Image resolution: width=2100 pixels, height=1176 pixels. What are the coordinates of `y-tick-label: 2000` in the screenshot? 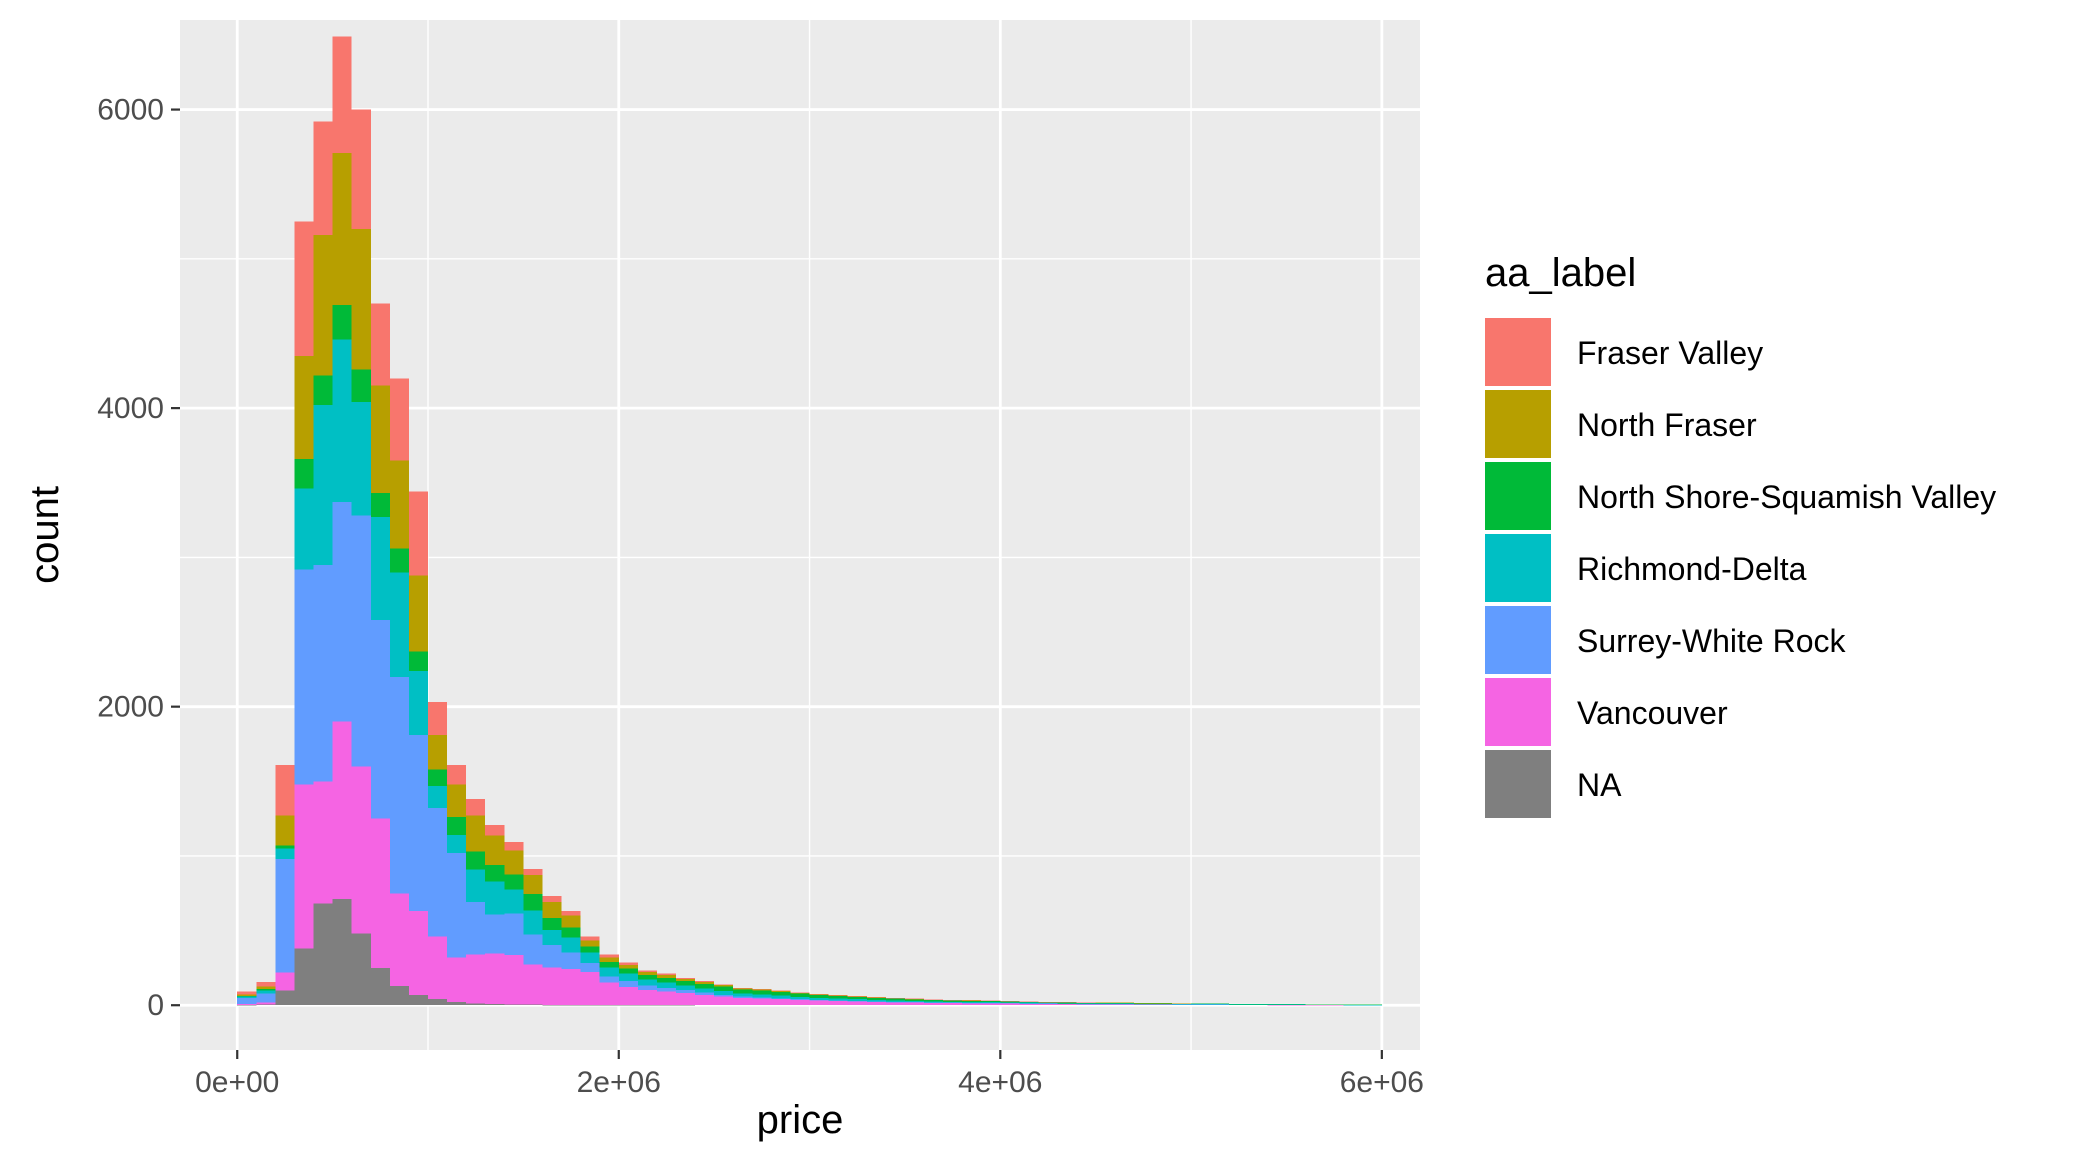 It's located at (130, 707).